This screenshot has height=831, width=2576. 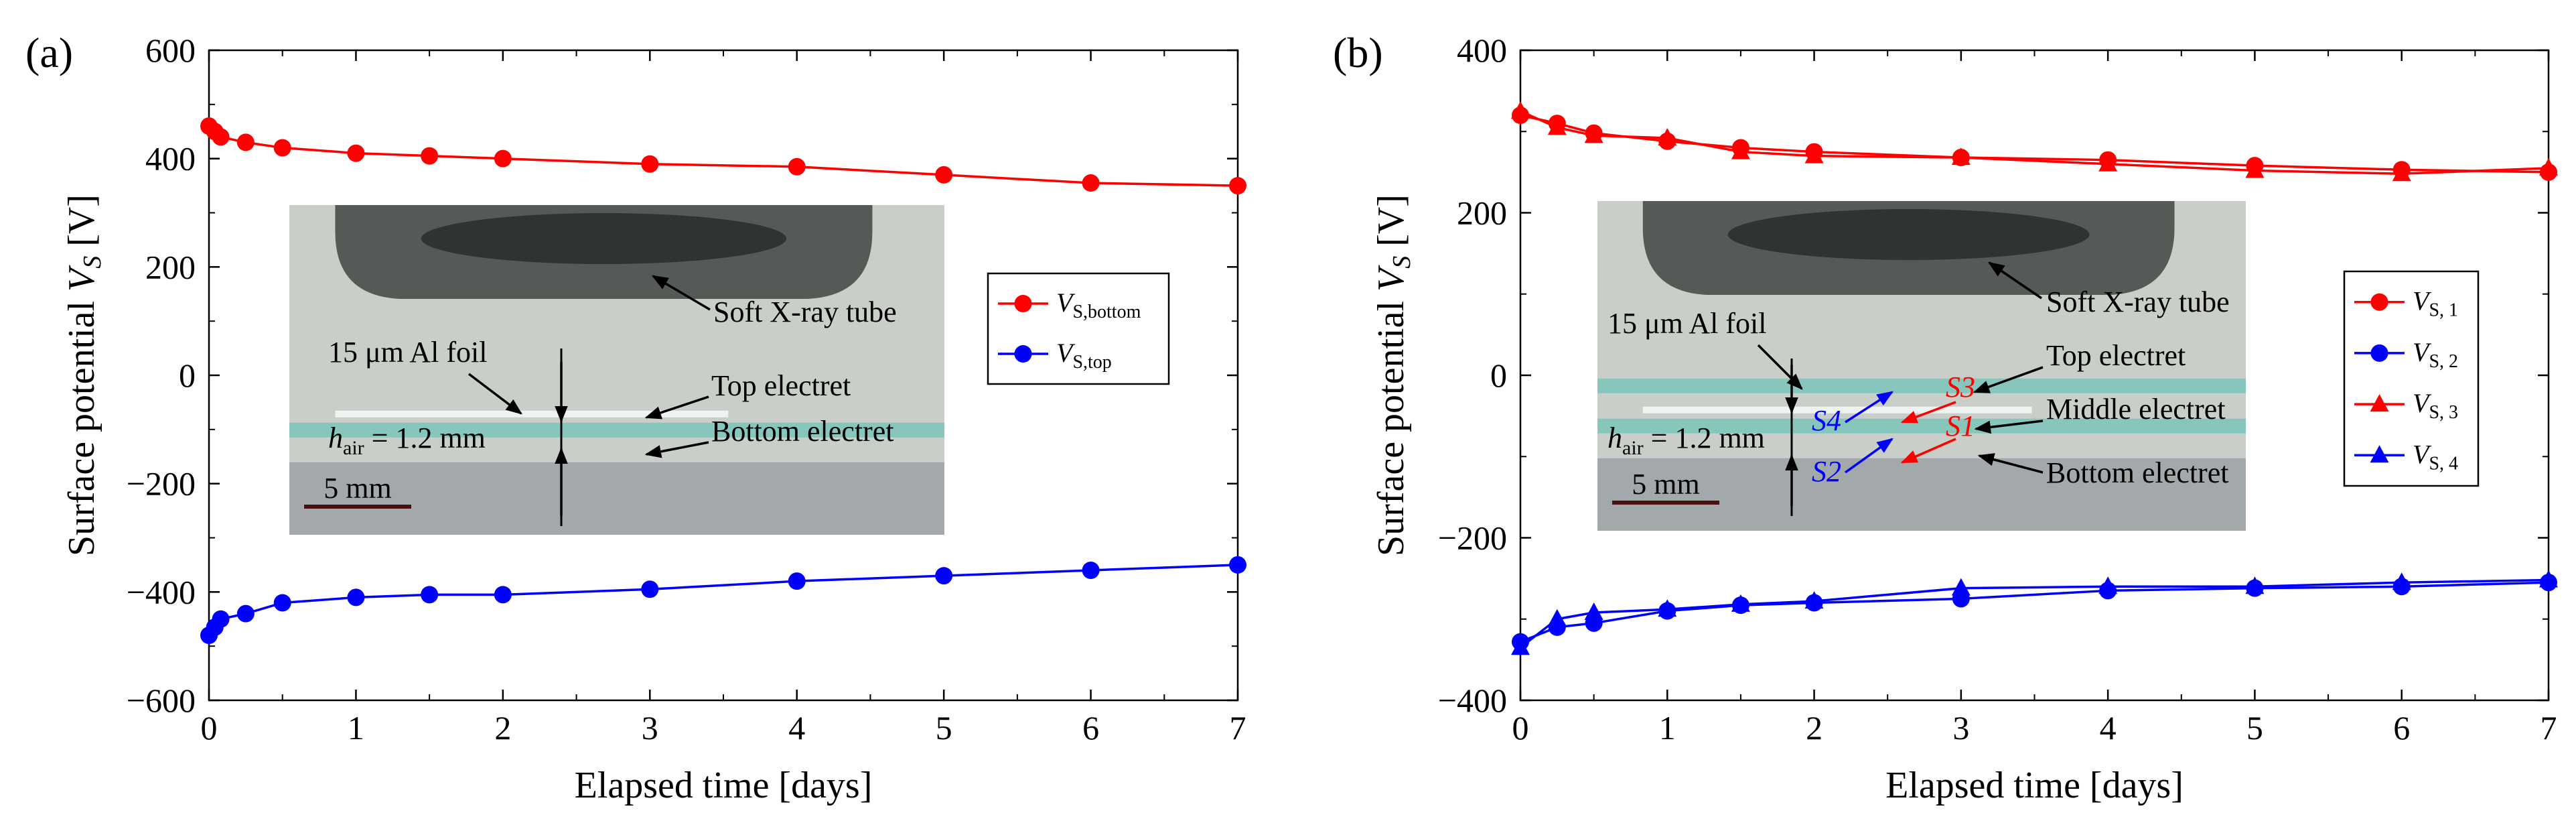 What do you see at coordinates (2435, 354) in the screenshot?
I see `legend-label: VS, 2` at bounding box center [2435, 354].